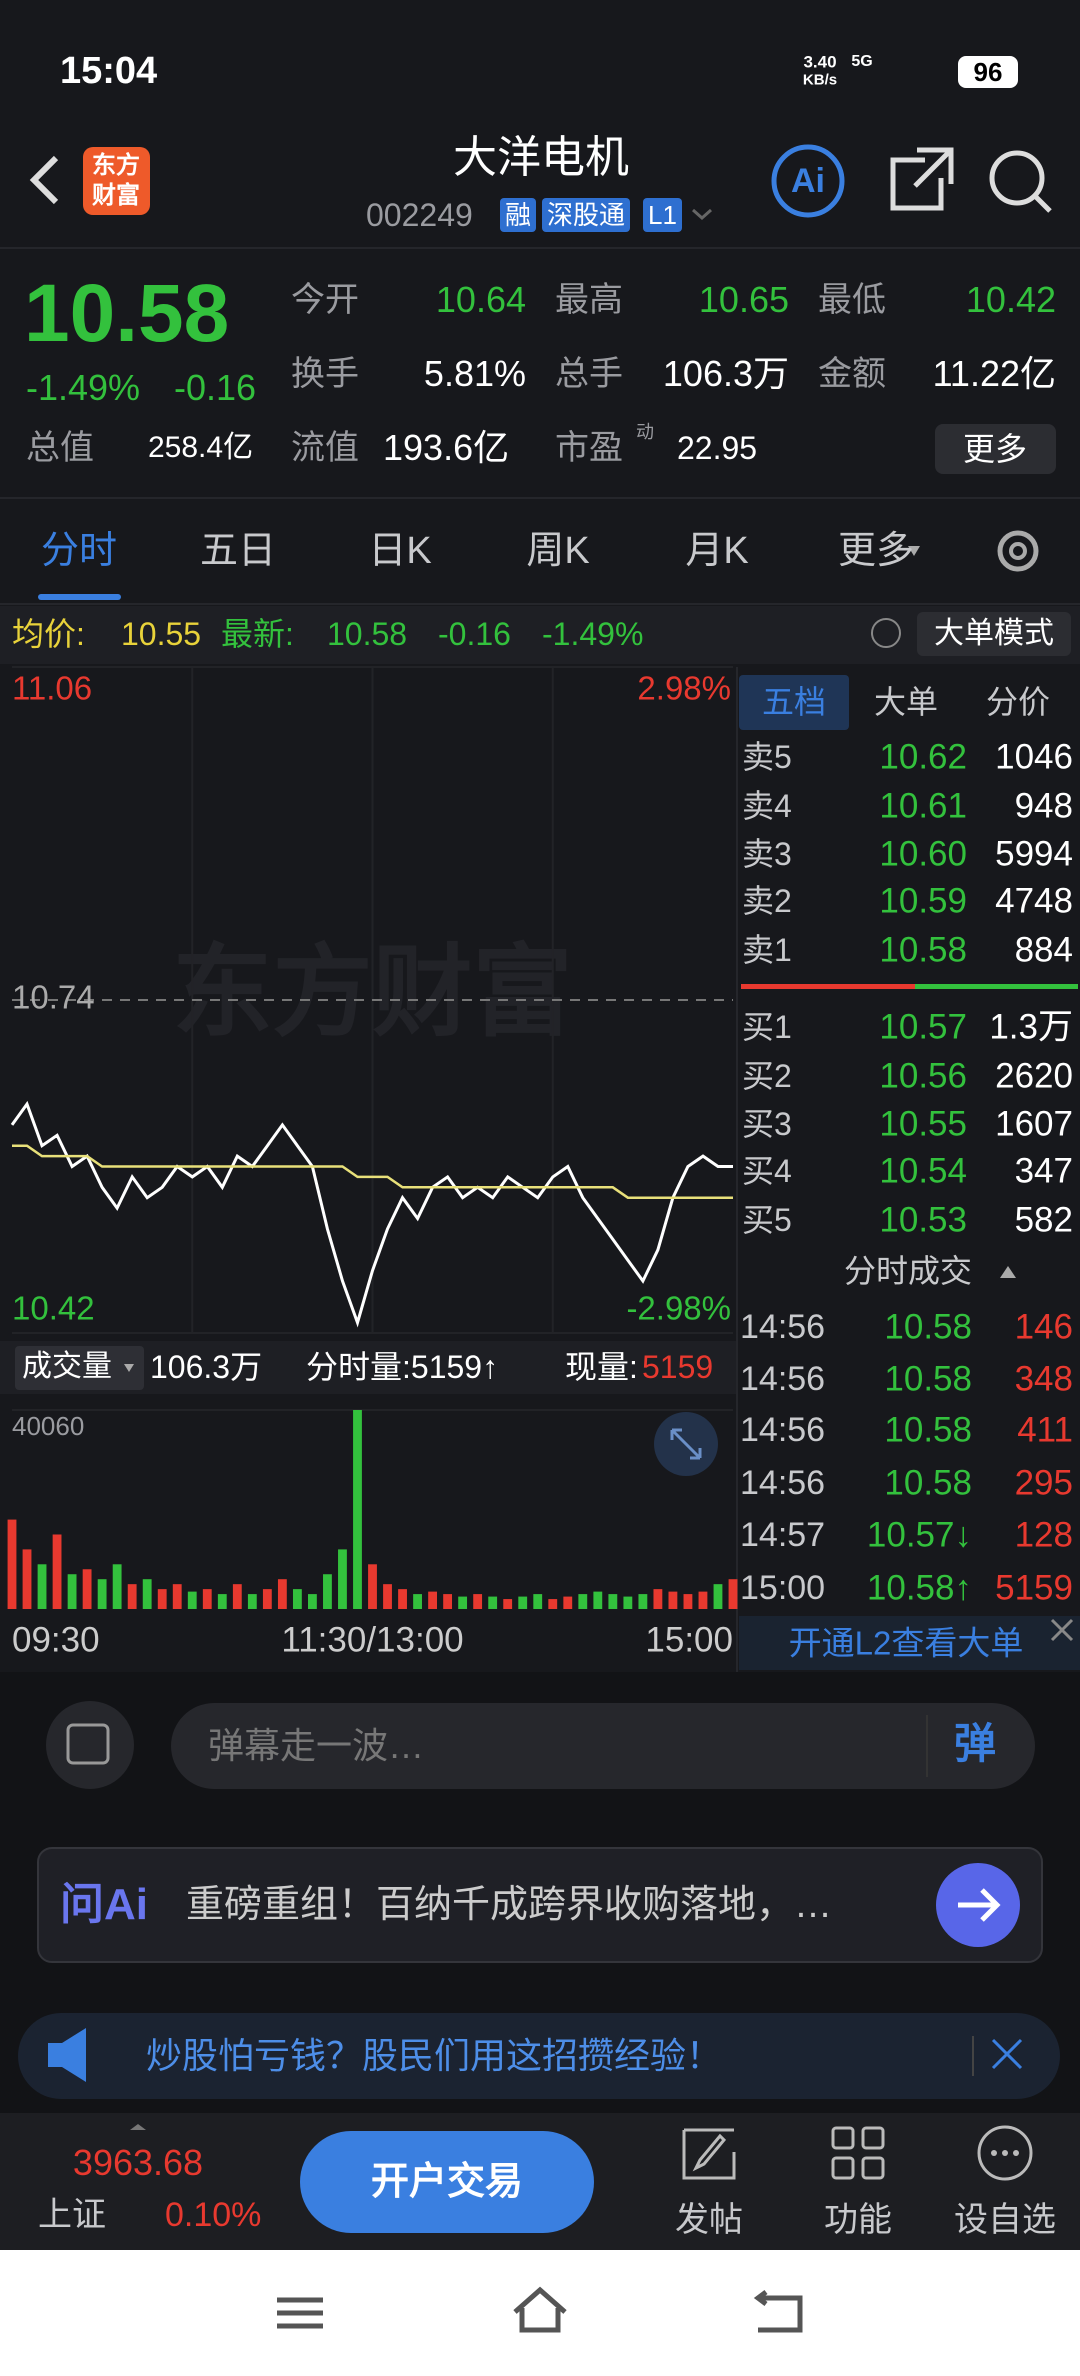  Describe the element at coordinates (127, 313) in the screenshot. I see `last-price: 10.58` at that location.